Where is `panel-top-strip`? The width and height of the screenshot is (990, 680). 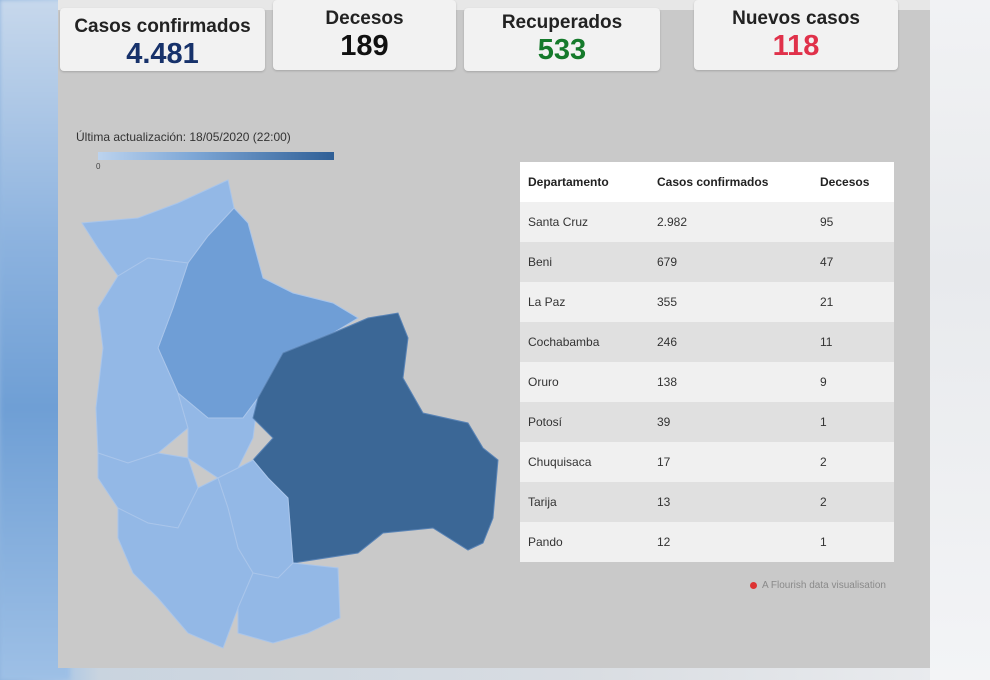
panel-top-strip is located at coordinates (494, 5).